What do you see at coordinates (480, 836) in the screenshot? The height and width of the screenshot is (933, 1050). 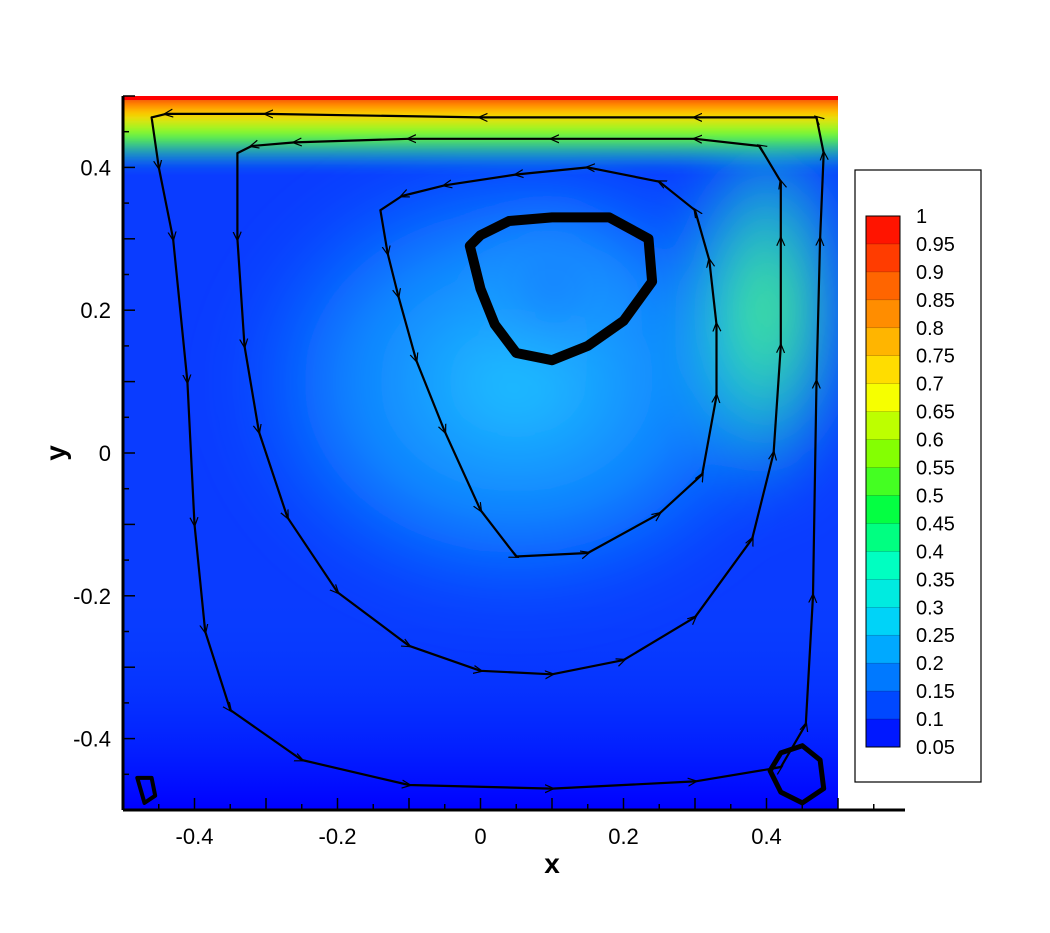 I see `x-tick-label: 0` at bounding box center [480, 836].